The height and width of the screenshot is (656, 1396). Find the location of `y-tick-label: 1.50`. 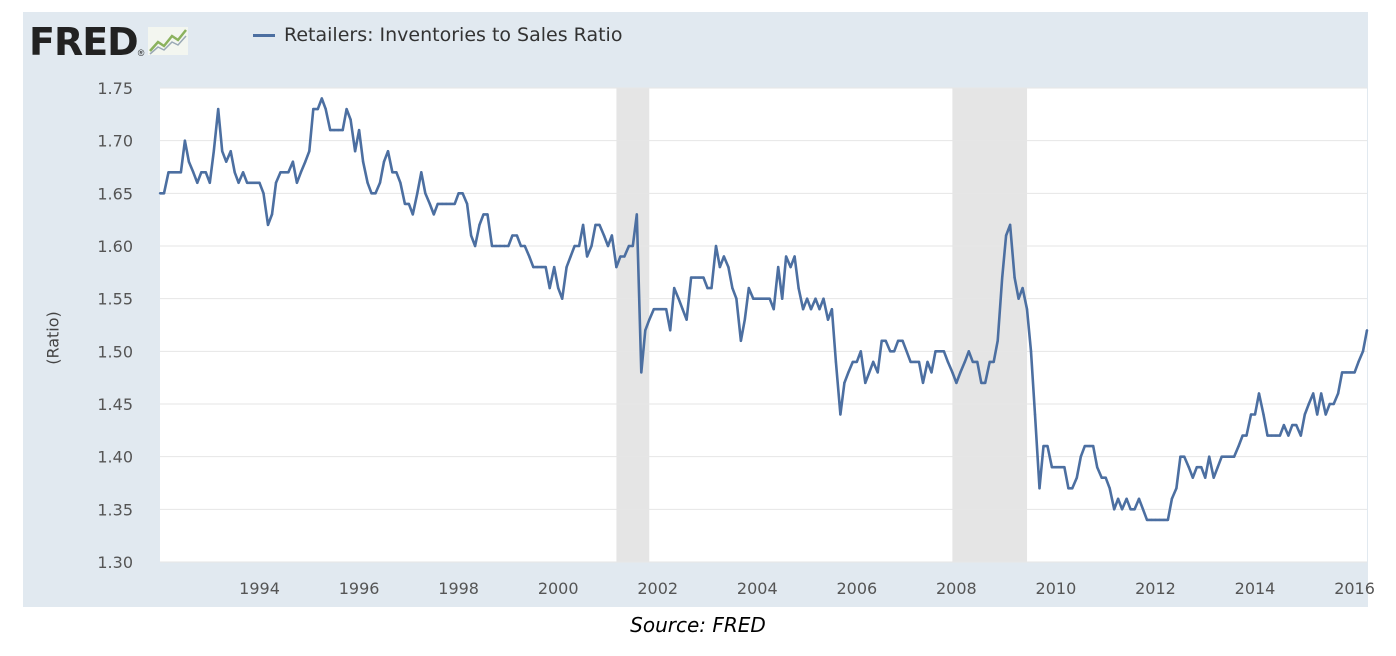

y-tick-label: 1.50 is located at coordinates (115, 351).